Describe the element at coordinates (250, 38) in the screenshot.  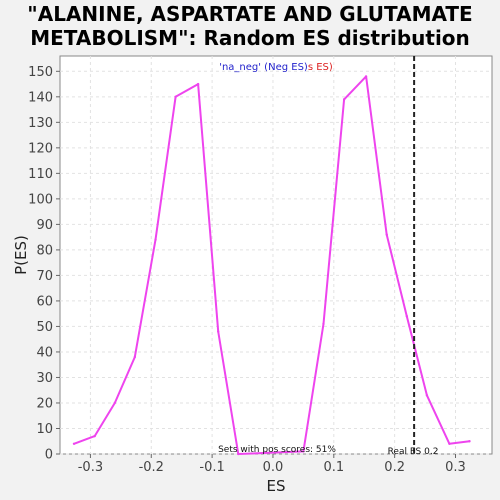
I see `chart-title-line2: METABOLISM": Random ES distribution` at that location.